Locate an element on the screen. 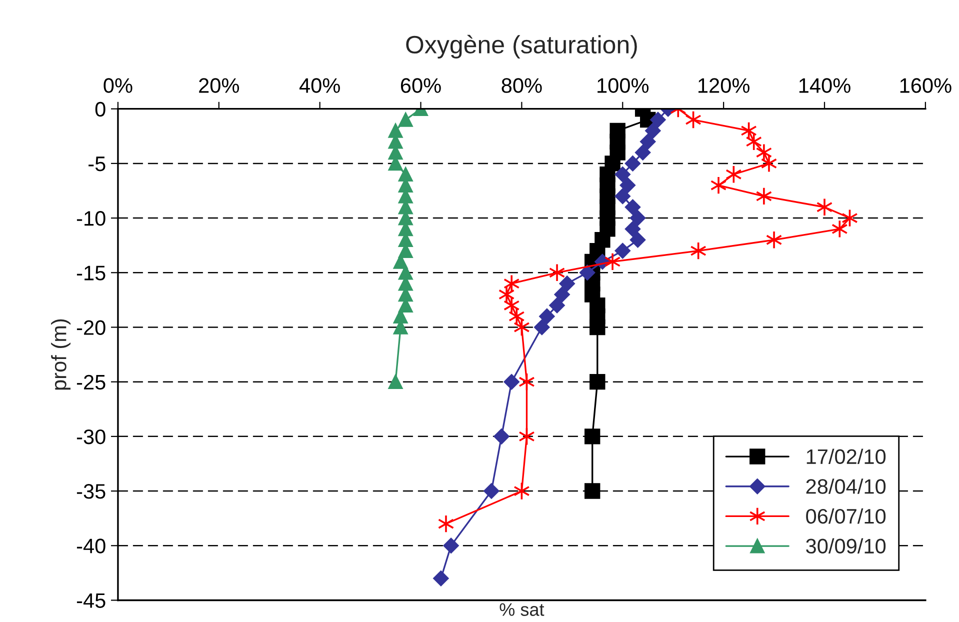 This screenshot has width=959, height=622. y-tick-label: -25 is located at coordinates (91, 382).